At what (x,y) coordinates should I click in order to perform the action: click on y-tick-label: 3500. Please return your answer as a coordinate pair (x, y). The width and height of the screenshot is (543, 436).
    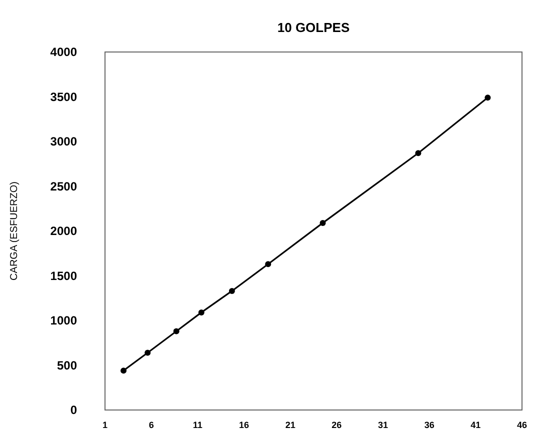
    Looking at the image, I should click on (64, 97).